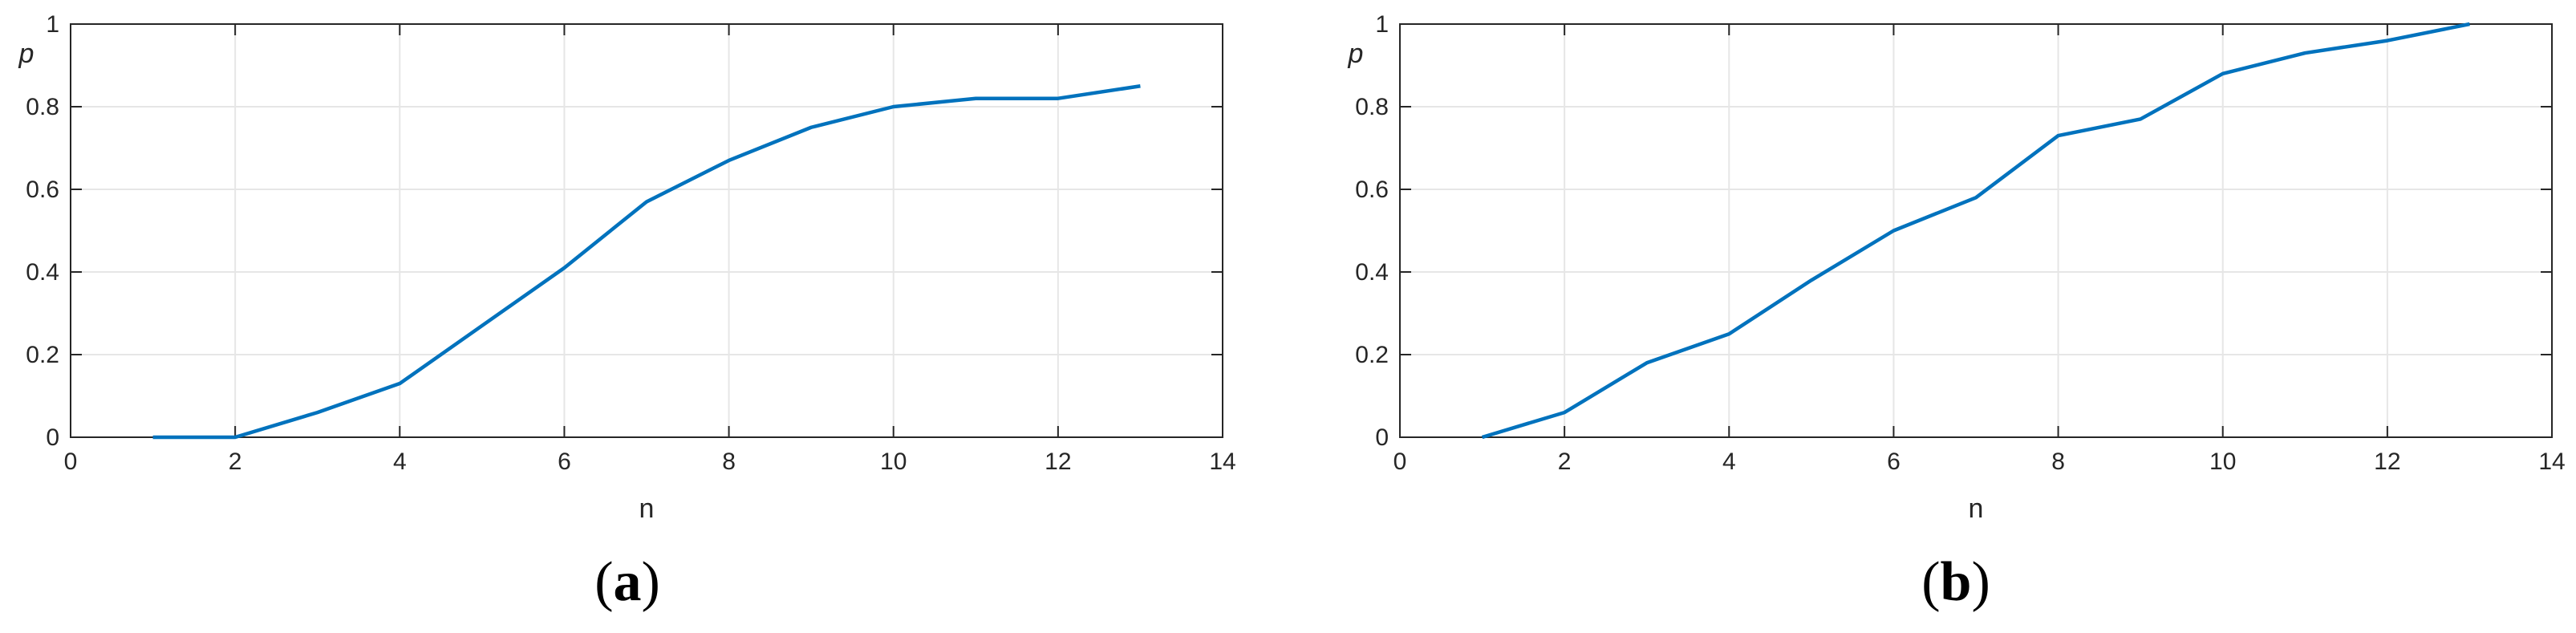 The image size is (2576, 633). I want to click on caption-letter: b, so click(1956, 582).